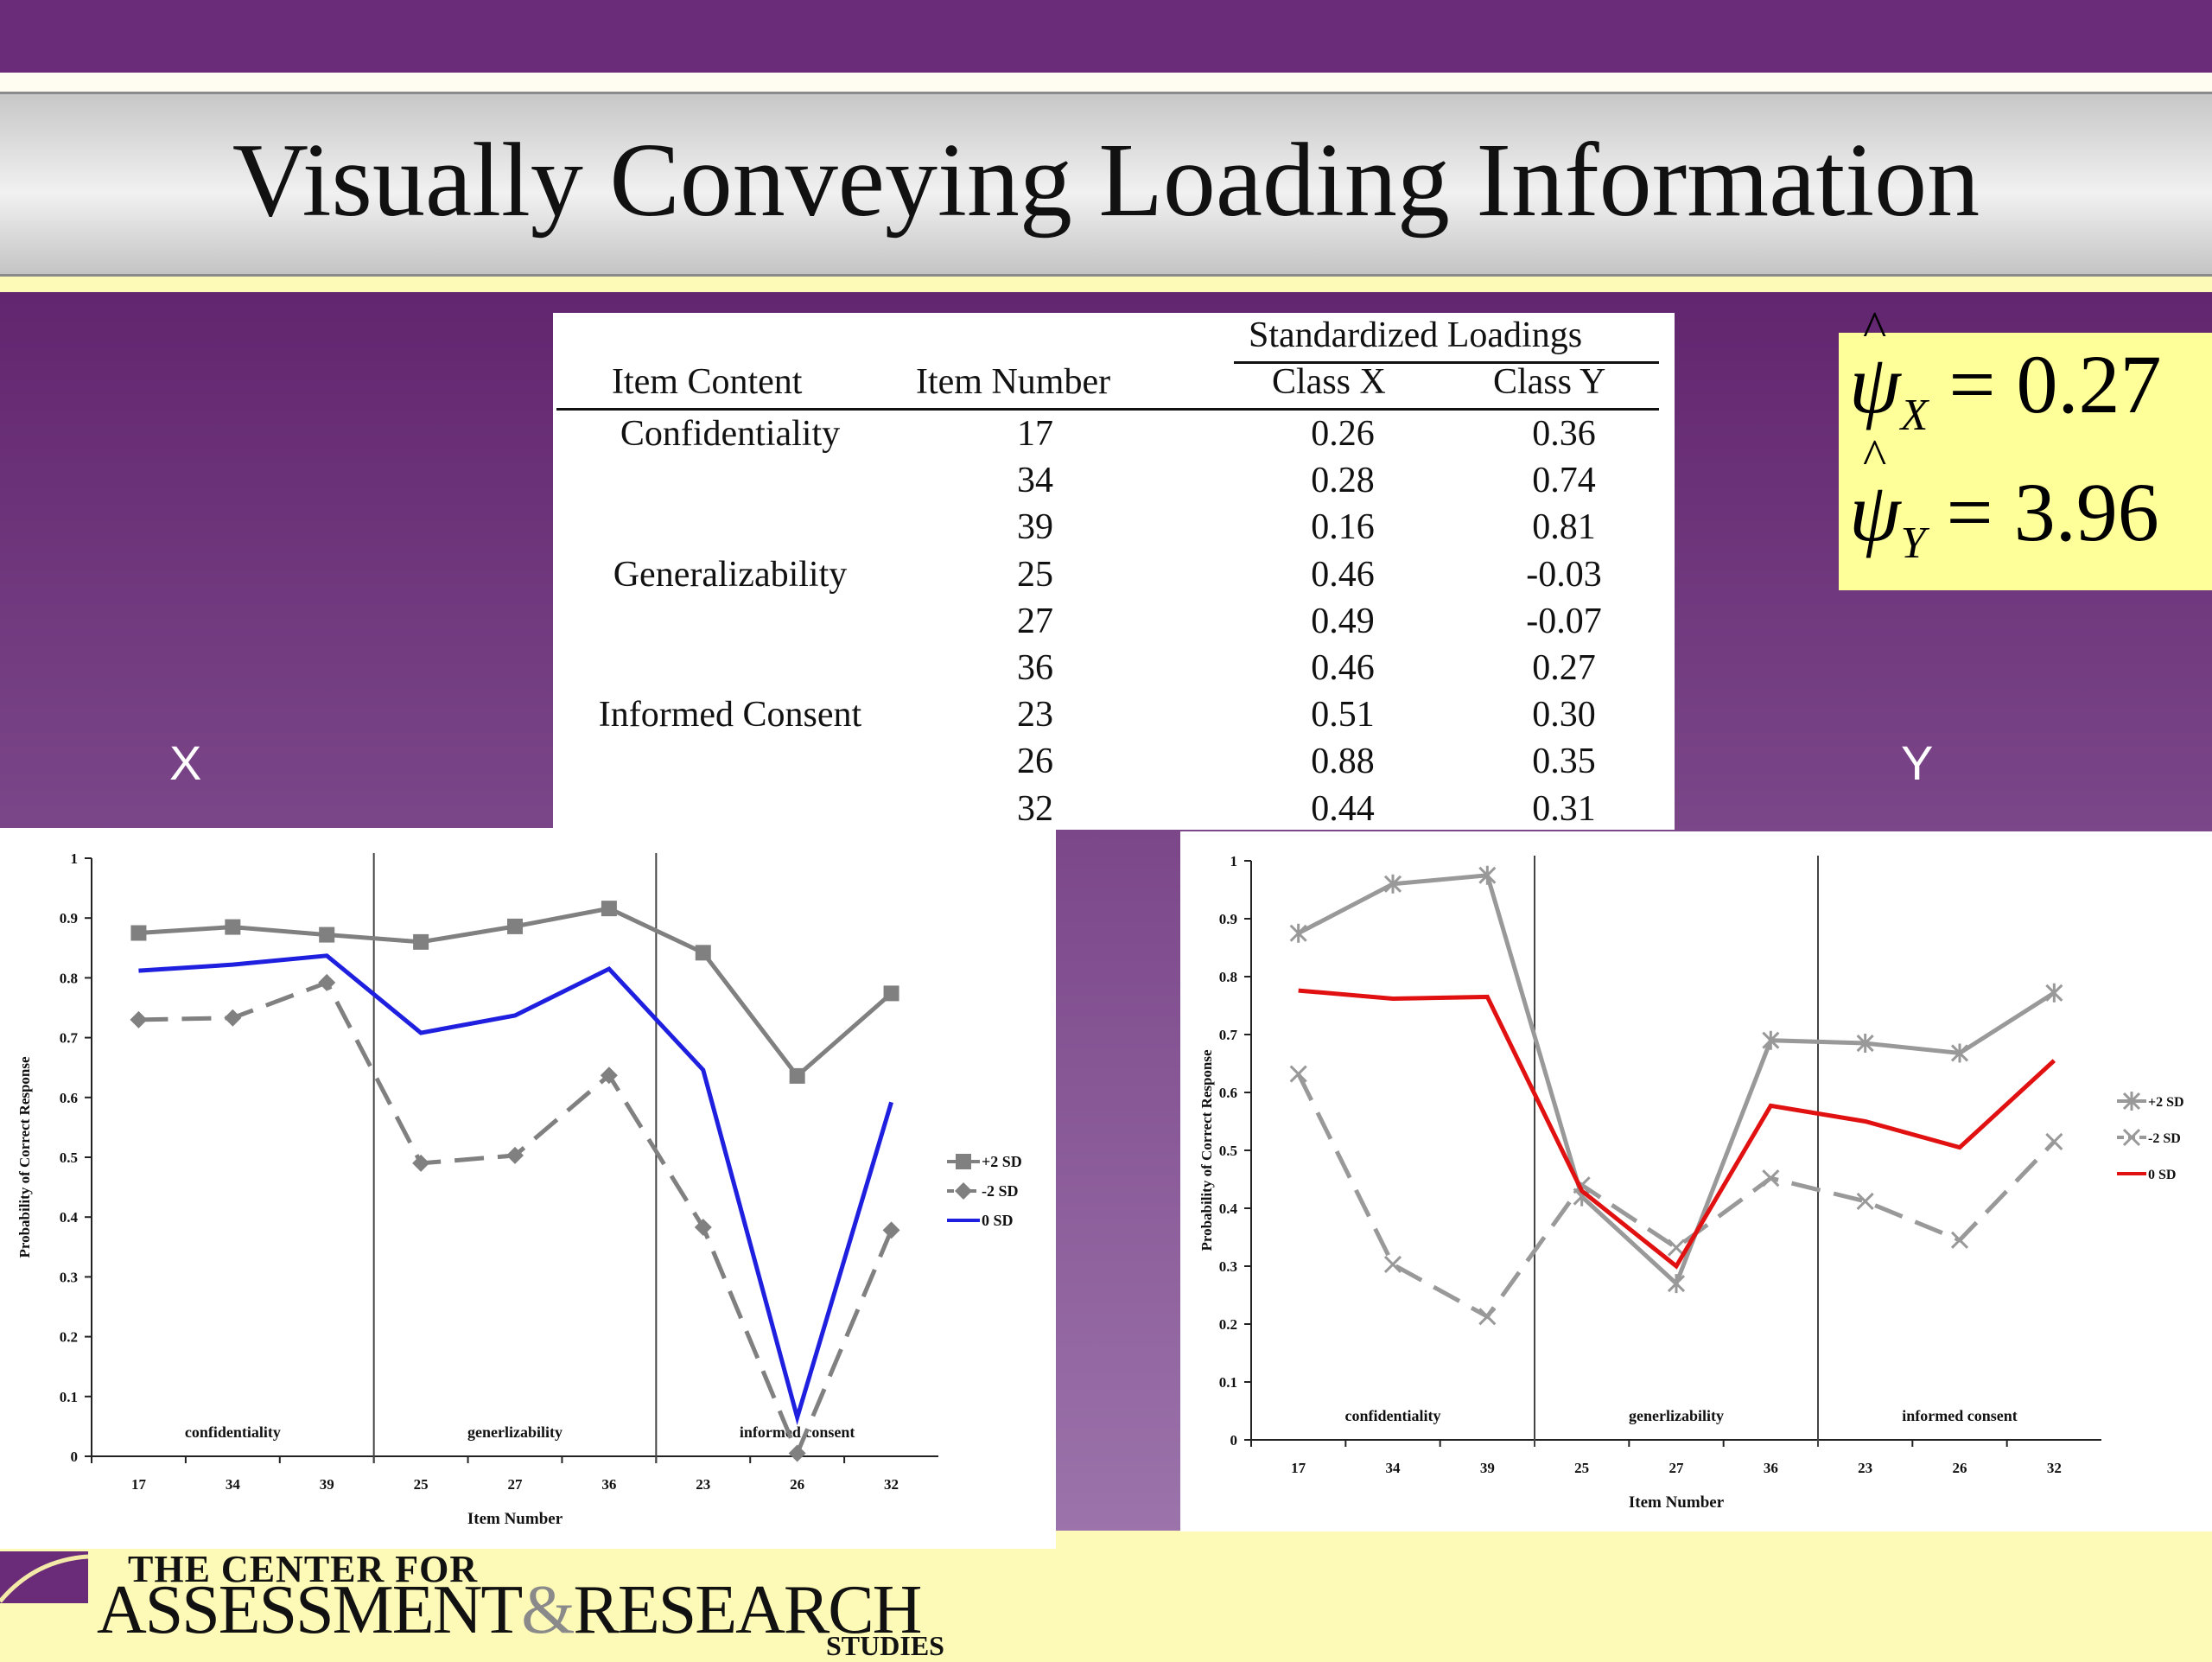 The height and width of the screenshot is (1662, 2212). Describe the element at coordinates (2005, 370) in the screenshot. I see `psi-x-estimate: ψX = 0.27` at that location.